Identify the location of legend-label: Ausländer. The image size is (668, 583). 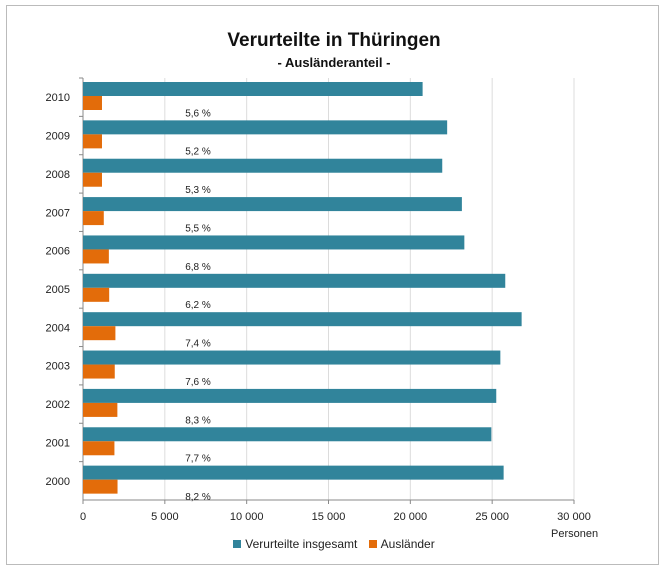
(407, 544).